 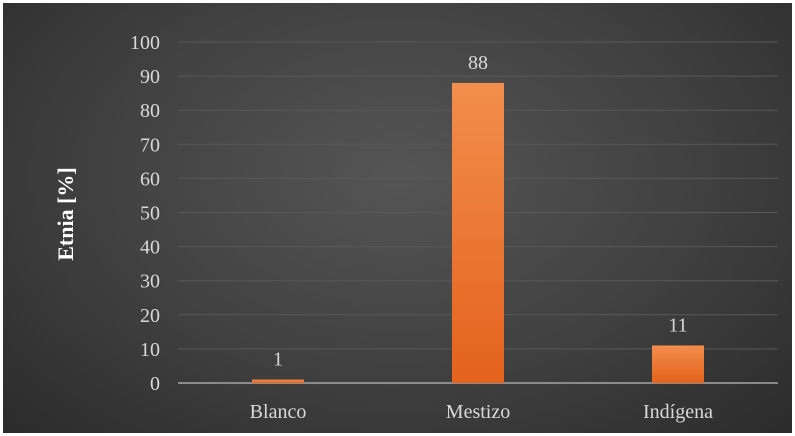 What do you see at coordinates (150, 214) in the screenshot?
I see `y-tick-label: 50` at bounding box center [150, 214].